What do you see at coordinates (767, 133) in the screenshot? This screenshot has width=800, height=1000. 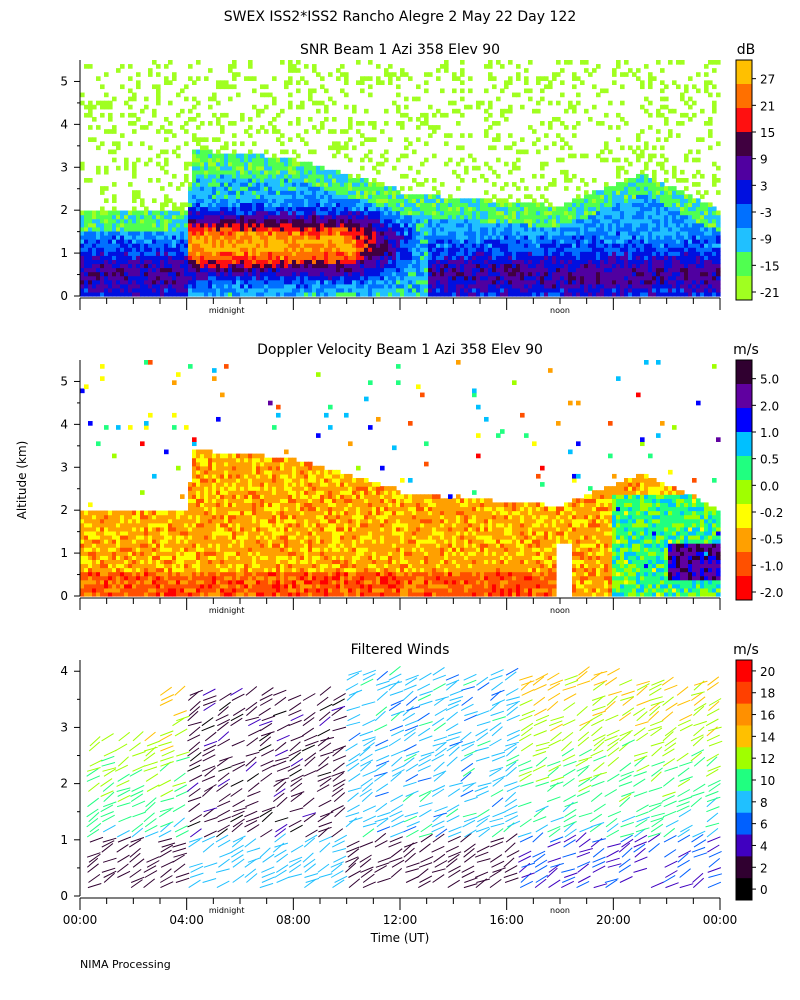 I see `colorbar-tick-label: 15` at bounding box center [767, 133].